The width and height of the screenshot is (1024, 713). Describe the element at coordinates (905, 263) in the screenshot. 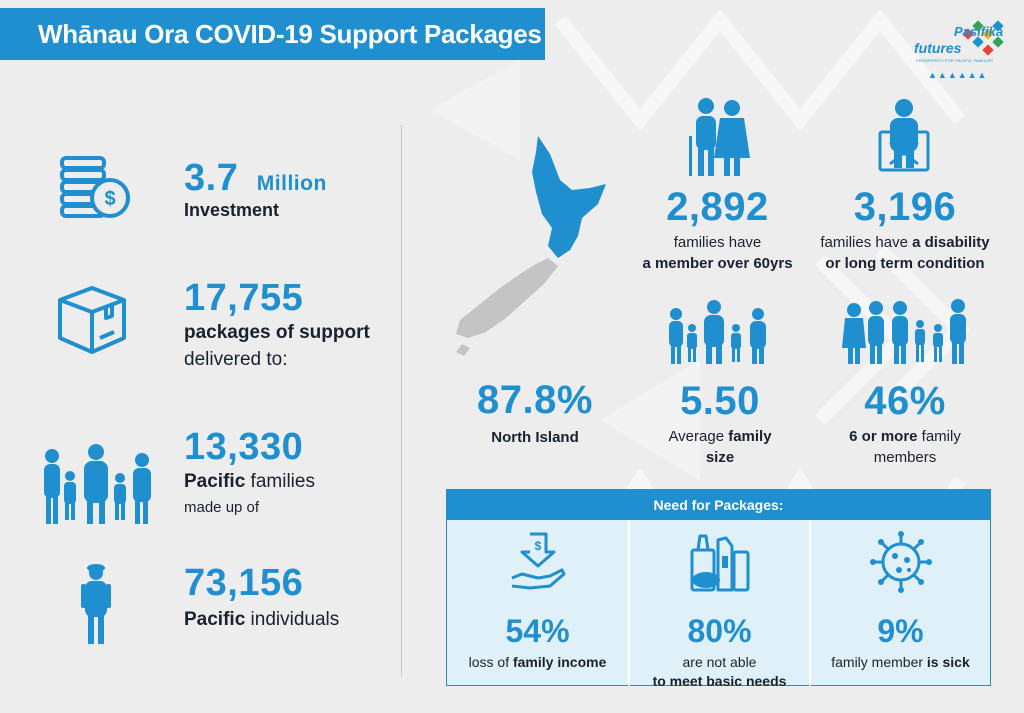

I see `disability-line2: or long term condition` at that location.